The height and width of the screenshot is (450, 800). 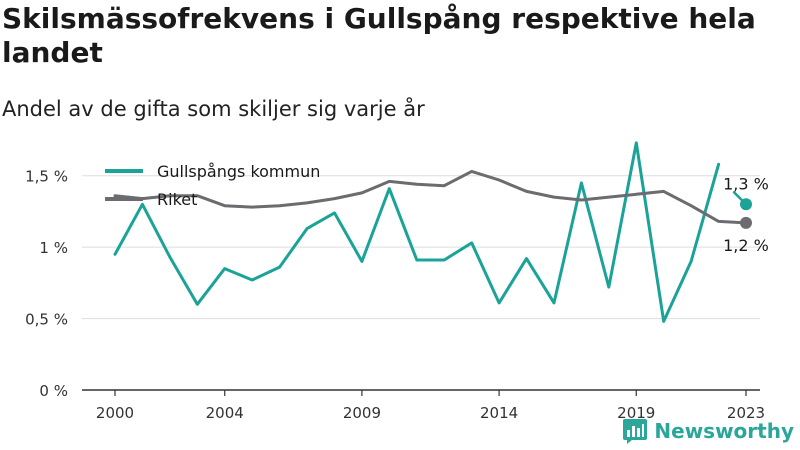 I want to click on x-tick-label: 2019, so click(x=636, y=413).